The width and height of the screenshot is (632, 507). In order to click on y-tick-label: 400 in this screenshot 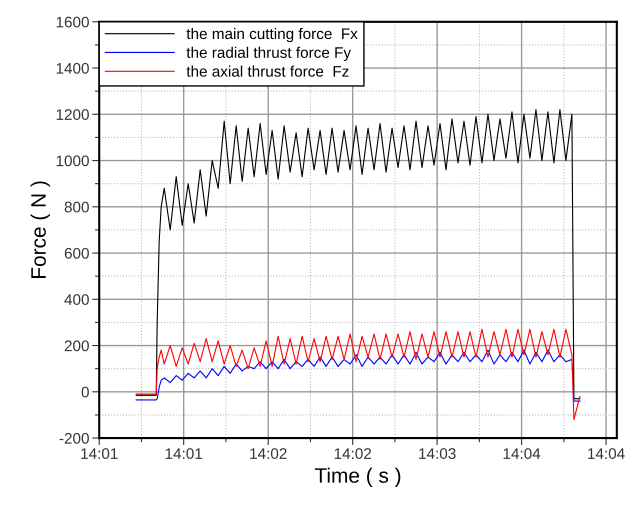, I will do `click(76, 299)`.